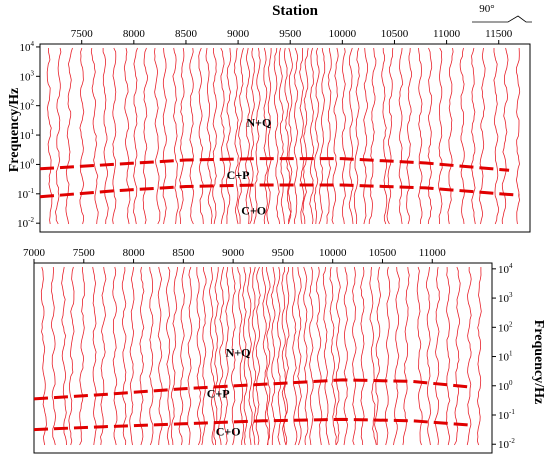 The height and width of the screenshot is (460, 550). What do you see at coordinates (502, 13) in the screenshot?
I see `azimuth-indicator: 90°` at bounding box center [502, 13].